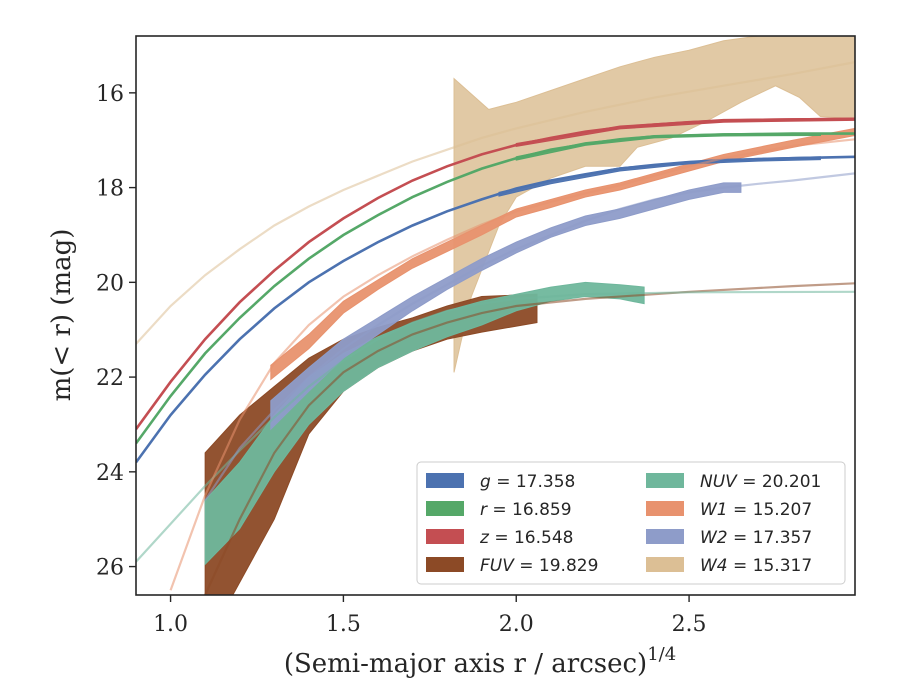  What do you see at coordinates (430, 616) in the screenshot?
I see `x-axis: 1.0 1.5 2.0 2.5` at bounding box center [430, 616].